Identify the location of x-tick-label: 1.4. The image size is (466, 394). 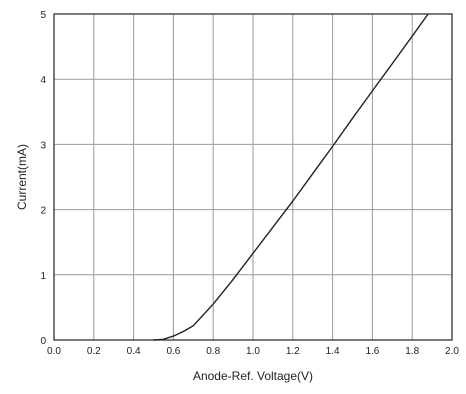
(333, 351).